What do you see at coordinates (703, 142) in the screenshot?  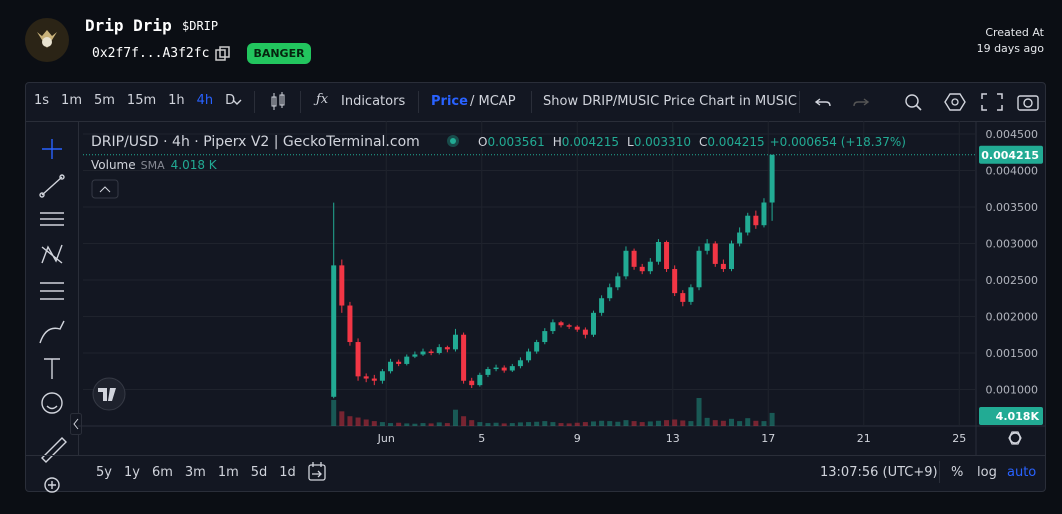 I see `ohlc-key: C` at bounding box center [703, 142].